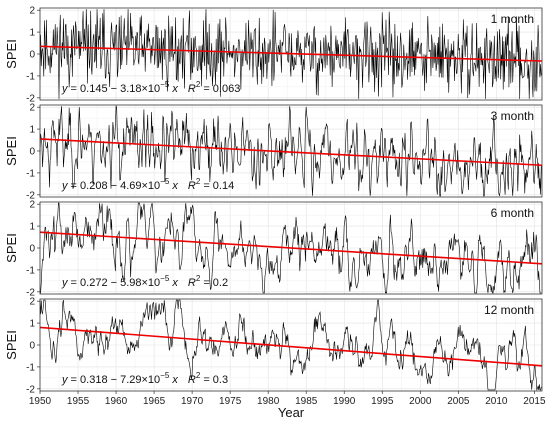  I want to click on panel-title: 6 month, so click(512, 213).